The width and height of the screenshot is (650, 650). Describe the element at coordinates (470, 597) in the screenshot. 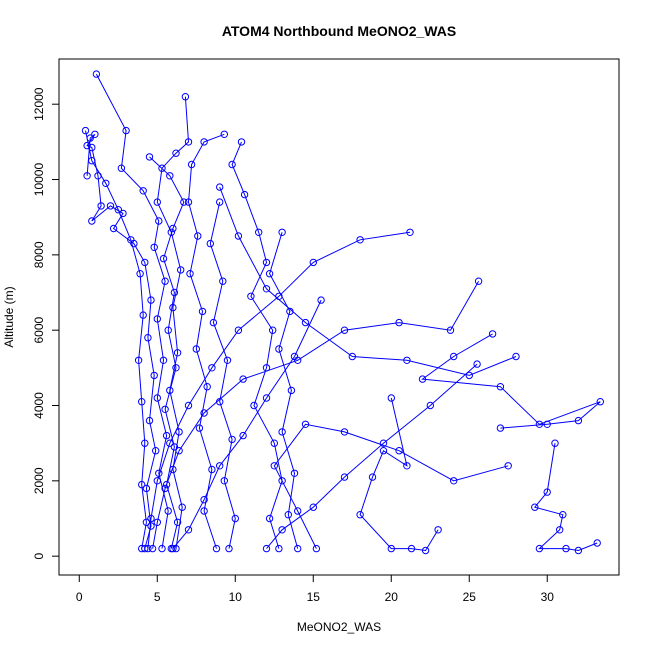

I see `x-tick-label: 25` at that location.